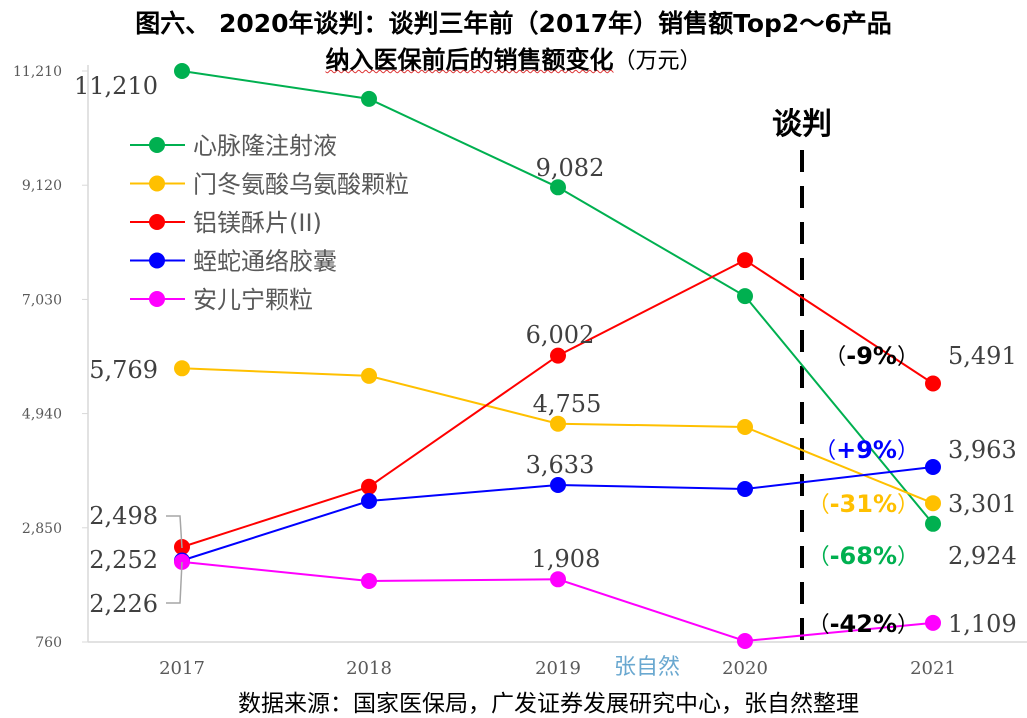 The width and height of the screenshot is (1027, 718). What do you see at coordinates (257, 223) in the screenshot?
I see `legend-label: 铝镁酥片(II)` at bounding box center [257, 223].